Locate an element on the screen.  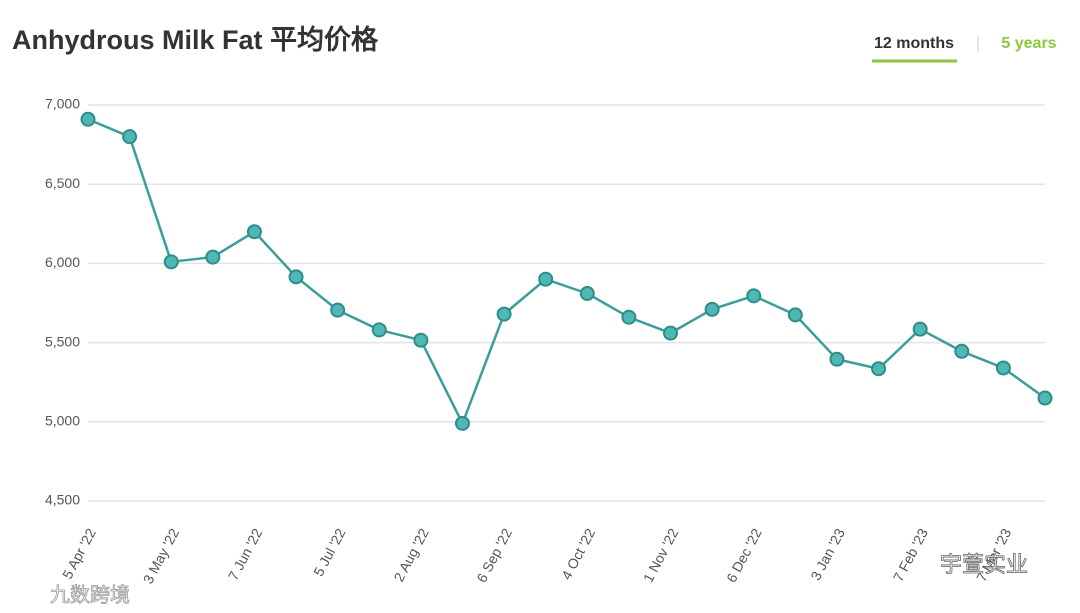
x-tick-label: 7 Feb '23 is located at coordinates (910, 554).